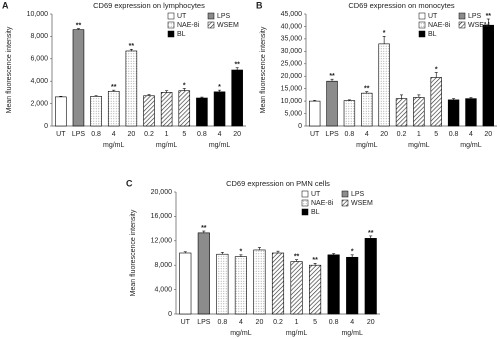 Image resolution: width=500 pixels, height=339 pixels. Describe the element at coordinates (9, 69) in the screenshot. I see `y-axis-label: Mean fluorescence intensity` at that location.